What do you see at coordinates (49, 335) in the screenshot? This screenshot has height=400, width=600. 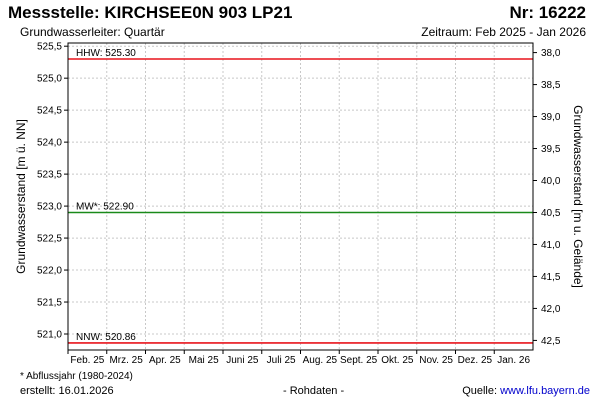 I see `y-tick-label: 521,0` at bounding box center [49, 335].